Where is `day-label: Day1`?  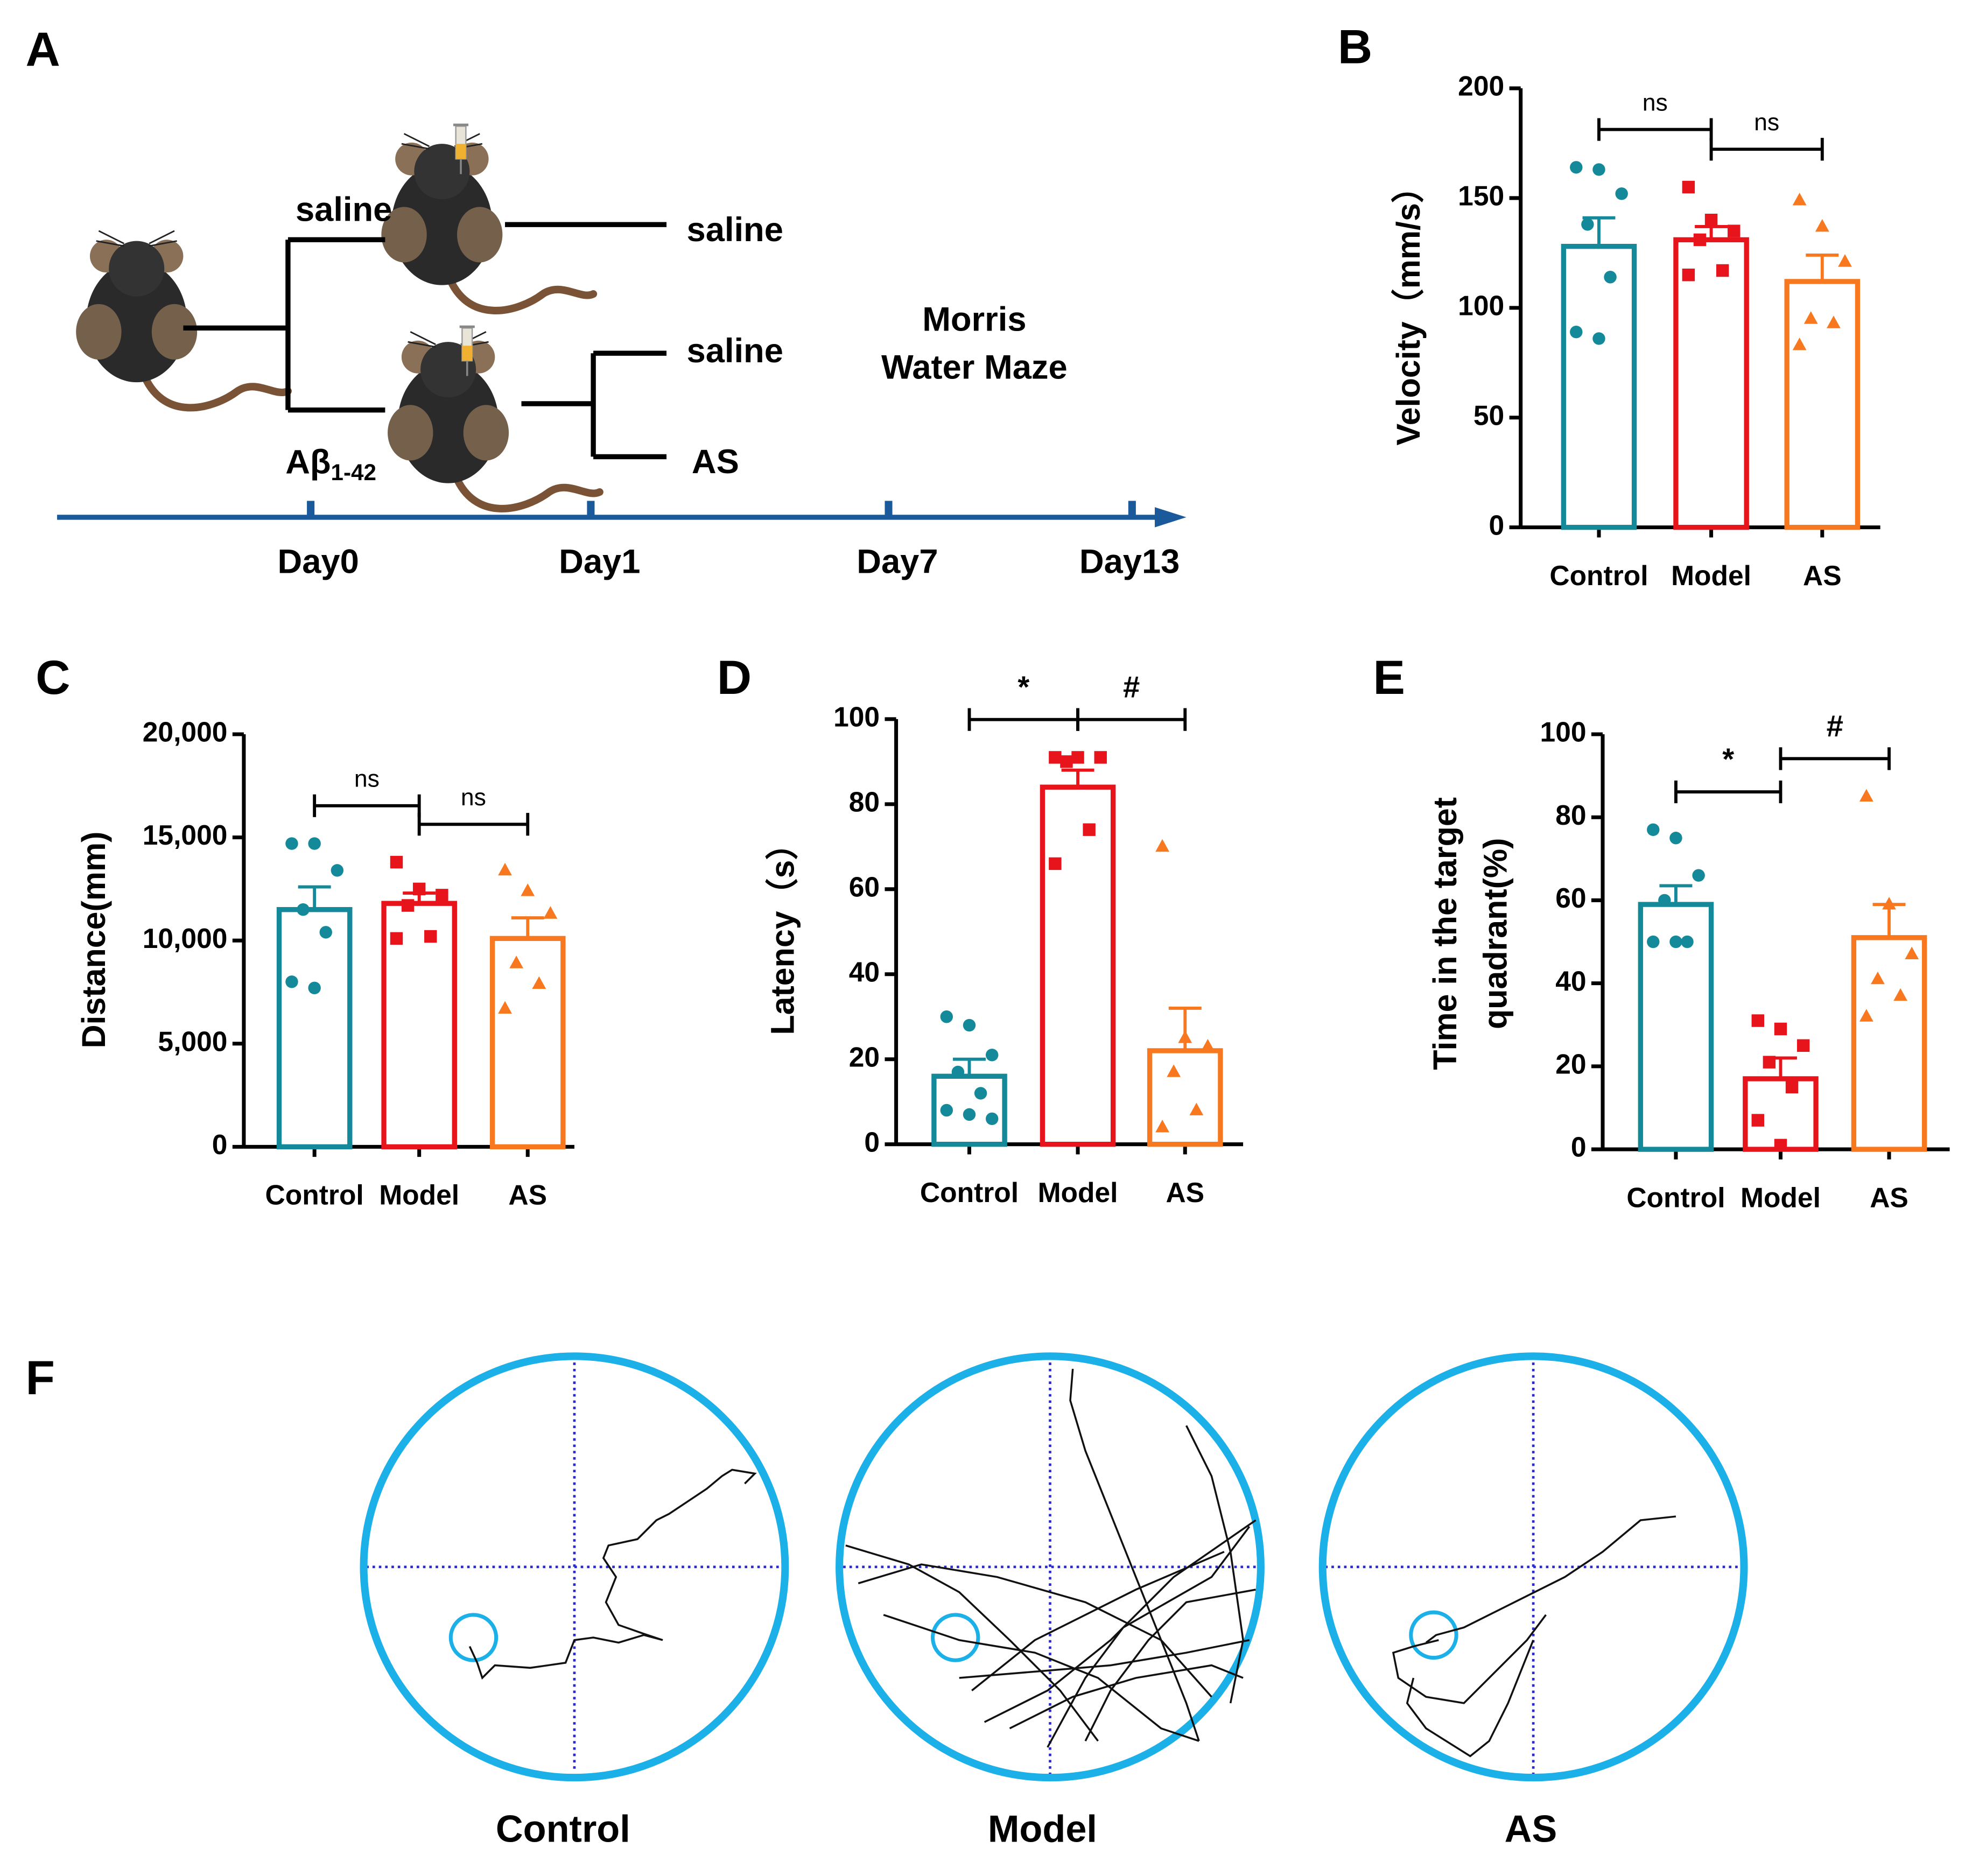 day-label: Day1 is located at coordinates (599, 561).